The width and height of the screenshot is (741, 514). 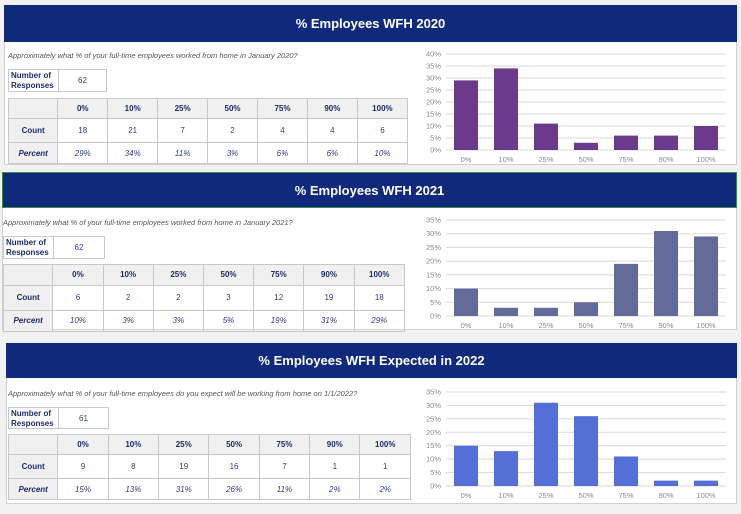 I want to click on panel-title: % Employees WFH 2020, so click(x=370, y=23).